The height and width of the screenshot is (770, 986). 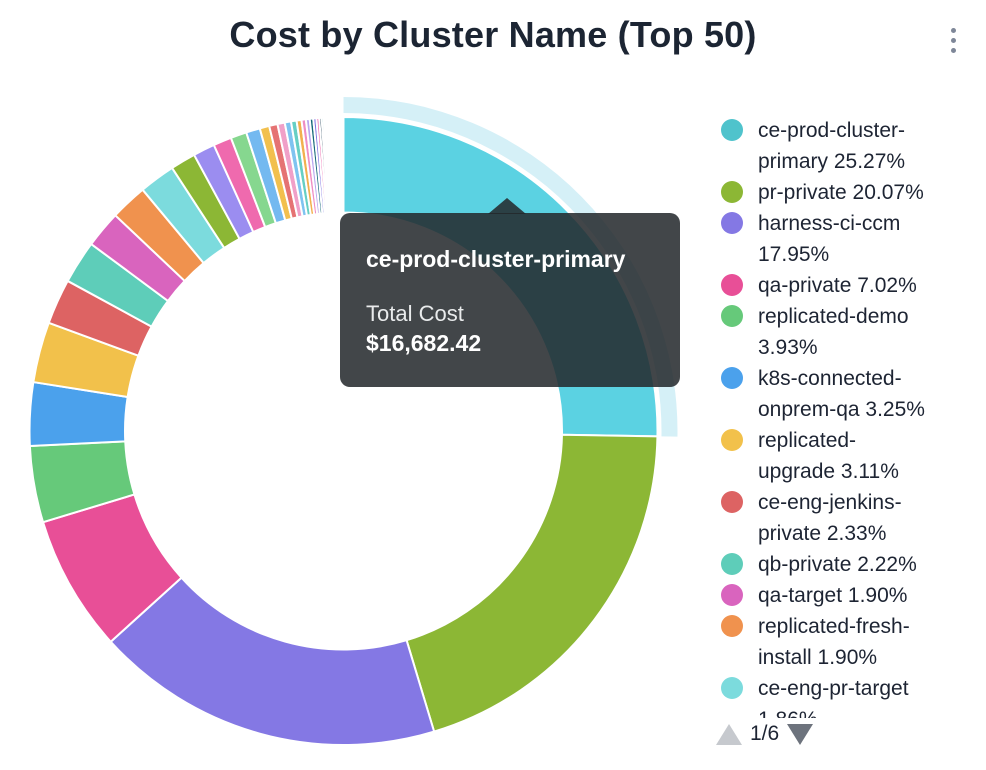 I want to click on legend-label: qa-target 1.90%, so click(x=833, y=595).